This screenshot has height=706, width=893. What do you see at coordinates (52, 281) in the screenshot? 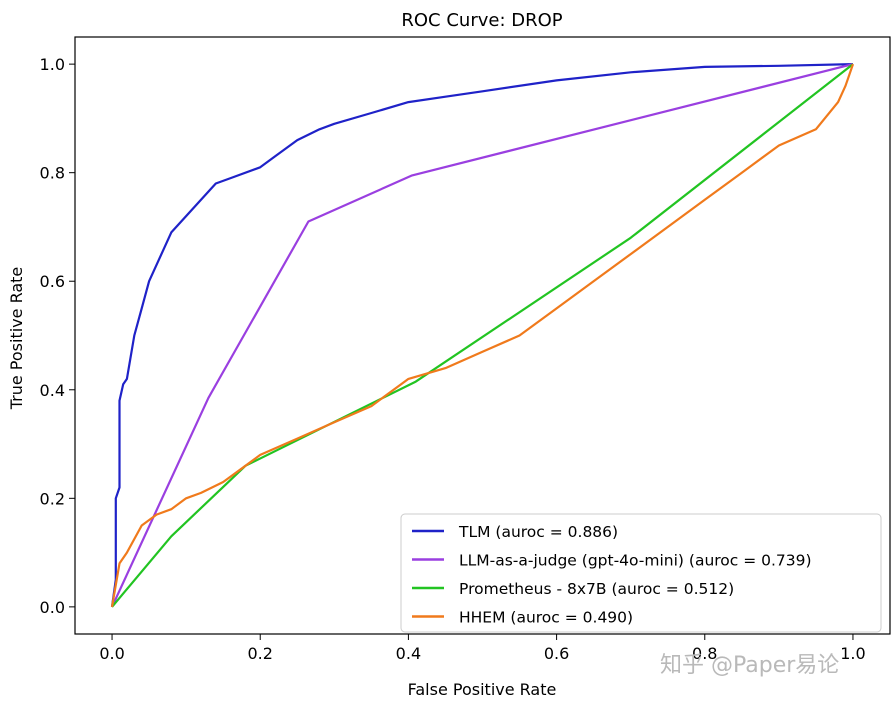
I see `y-tick-label-3: 0.6` at bounding box center [52, 281].